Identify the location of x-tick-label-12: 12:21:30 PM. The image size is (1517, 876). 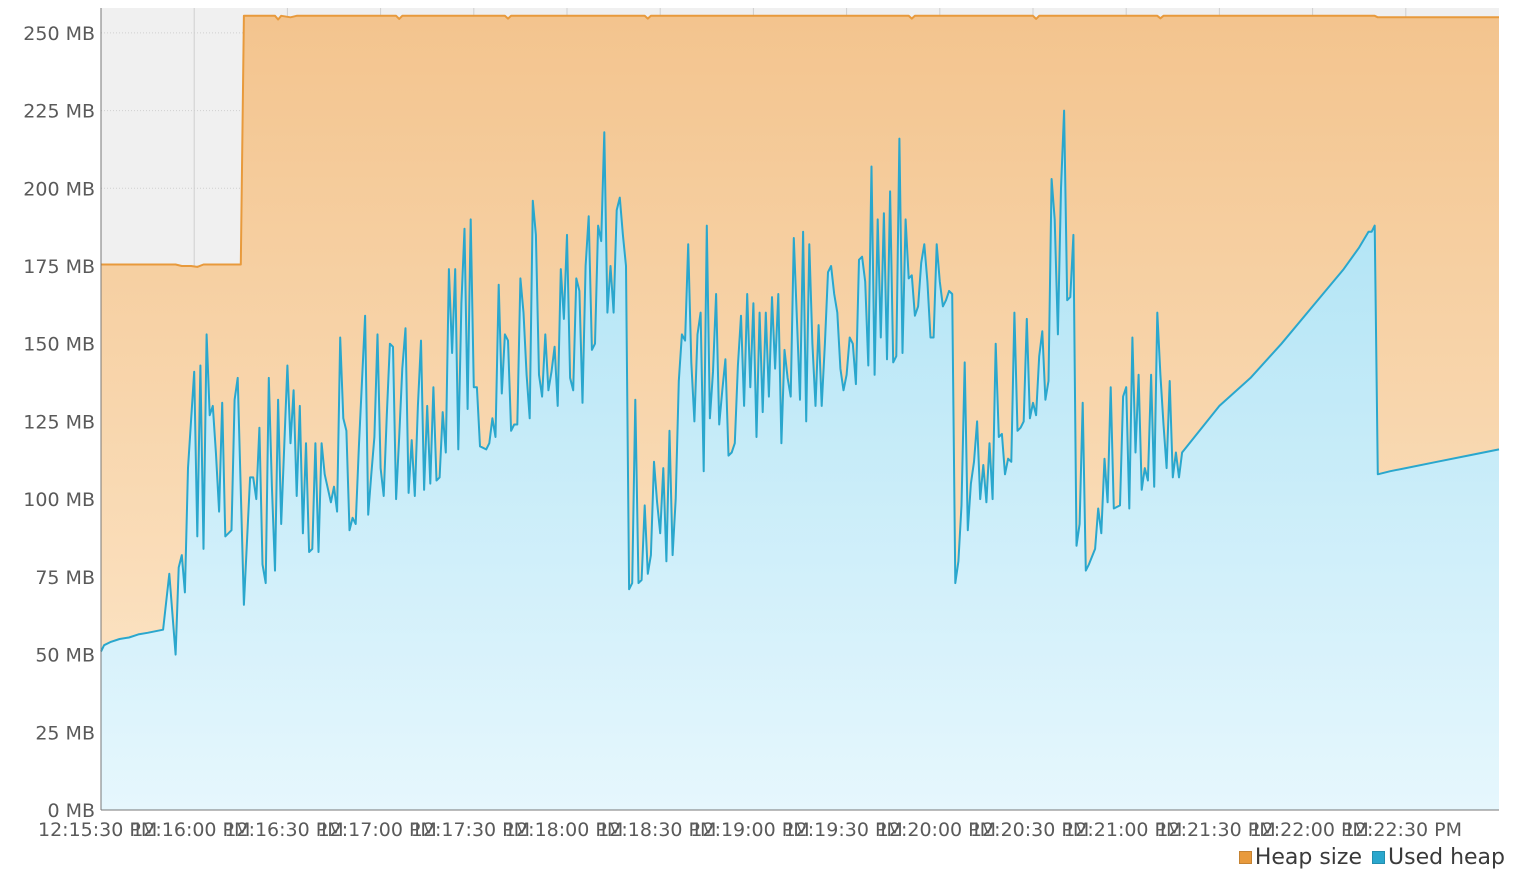
(1215, 830).